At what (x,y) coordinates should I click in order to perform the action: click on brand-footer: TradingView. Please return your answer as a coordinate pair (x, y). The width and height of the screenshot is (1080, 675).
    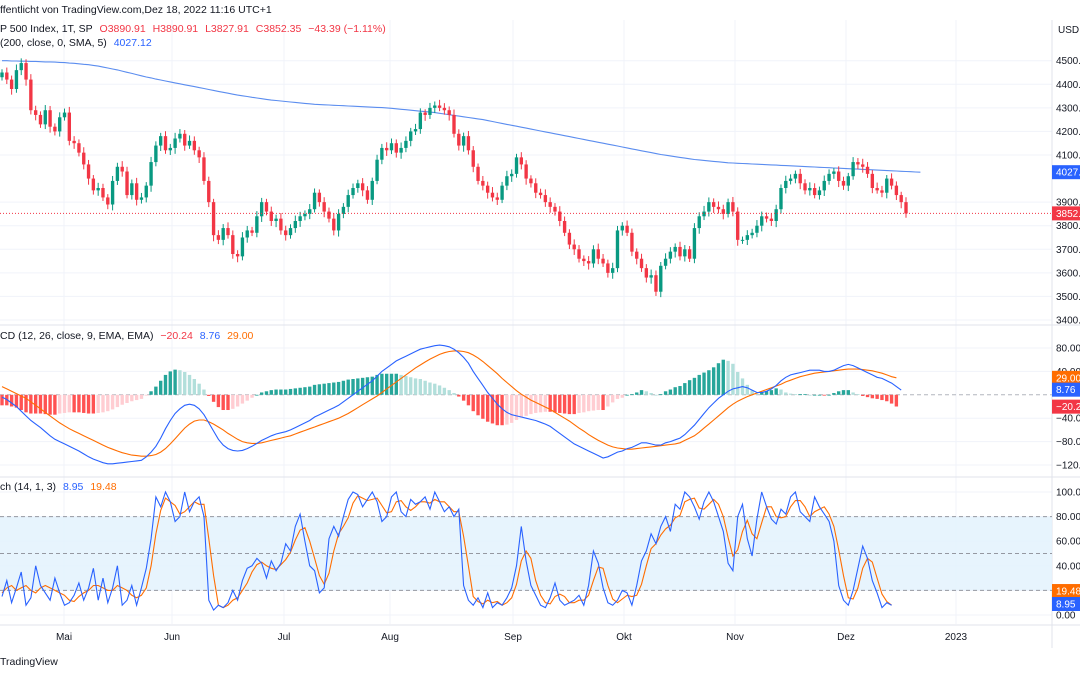
    Looking at the image, I should click on (29, 662).